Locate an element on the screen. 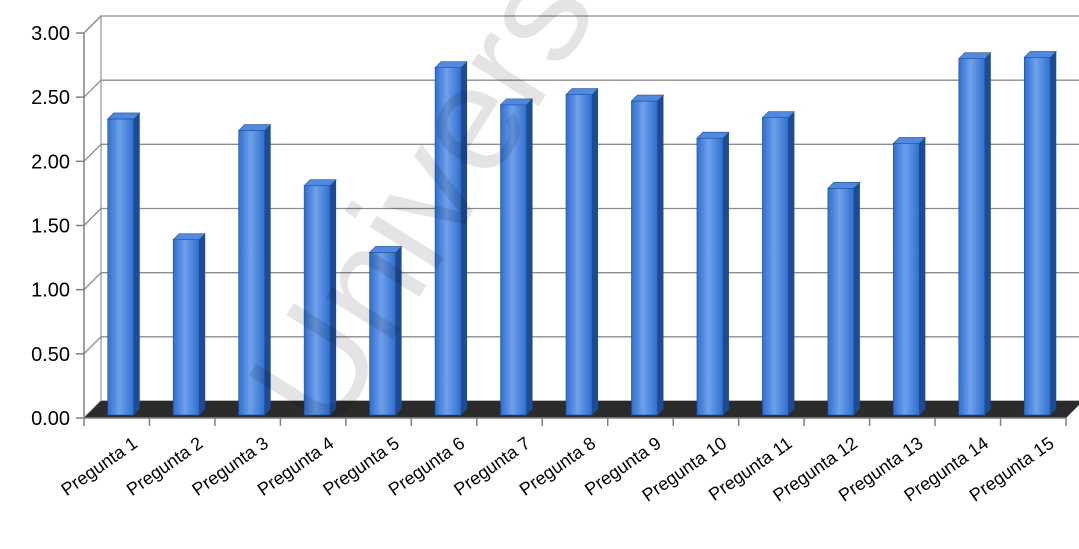 This screenshot has width=1079, height=549. y-tick-label: 2.50 is located at coordinates (50, 98).